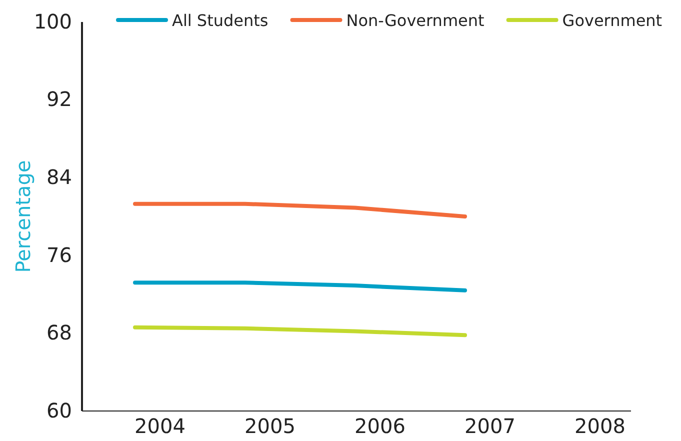  Describe the element at coordinates (220, 20) in the screenshot. I see `legend-label: All Students` at that location.